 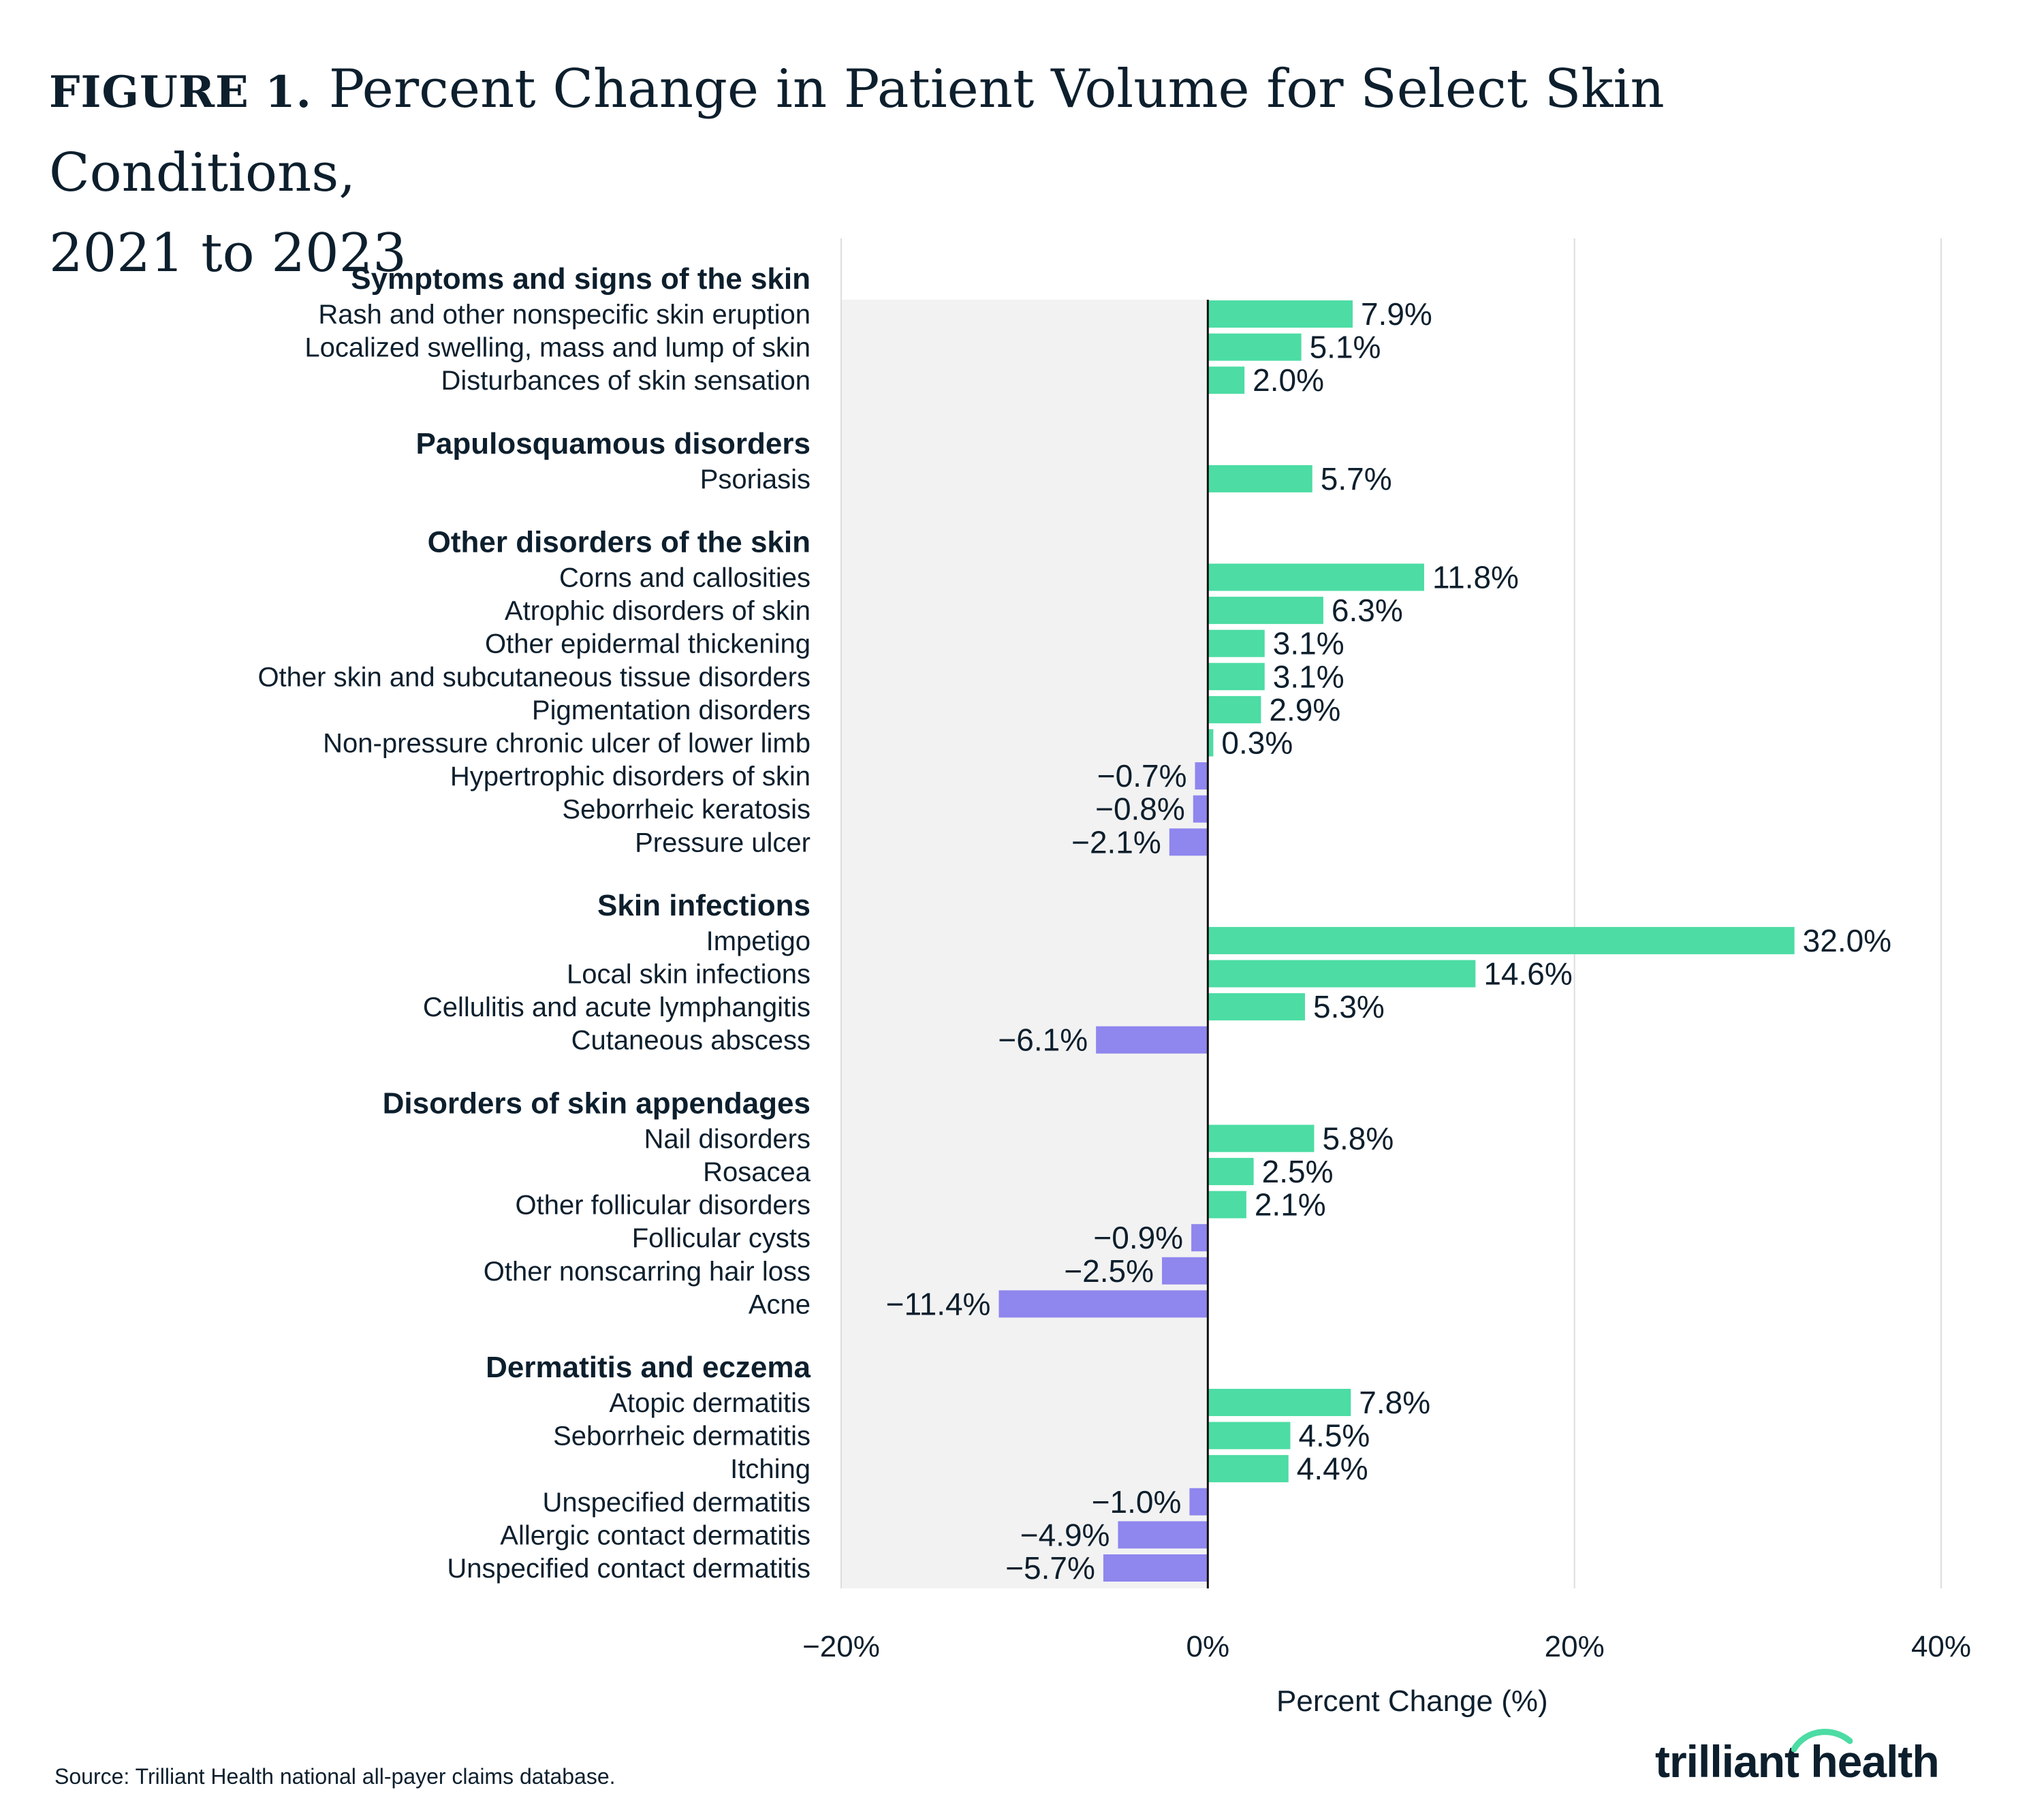 What do you see at coordinates (1138, 1237) in the screenshot?
I see `value-label-4-3: −0.9%` at bounding box center [1138, 1237].